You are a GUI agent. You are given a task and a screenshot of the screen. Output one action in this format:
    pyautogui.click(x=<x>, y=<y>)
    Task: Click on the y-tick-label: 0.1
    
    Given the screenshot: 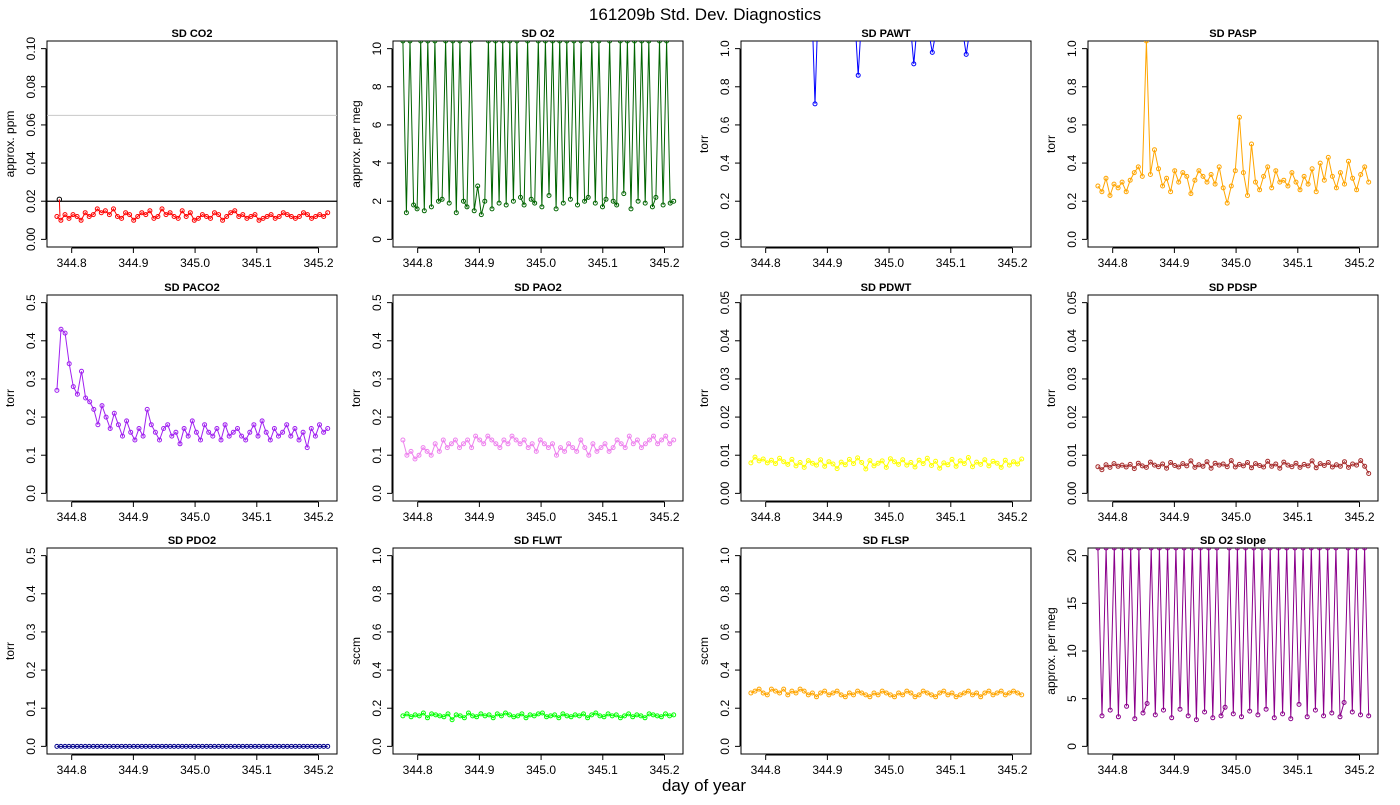 What is the action you would take?
    pyautogui.click(x=31, y=708)
    